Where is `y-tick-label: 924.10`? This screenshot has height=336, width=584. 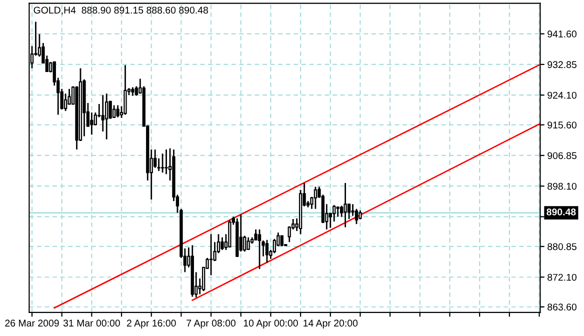 y-tick-label: 924.10 is located at coordinates (562, 95).